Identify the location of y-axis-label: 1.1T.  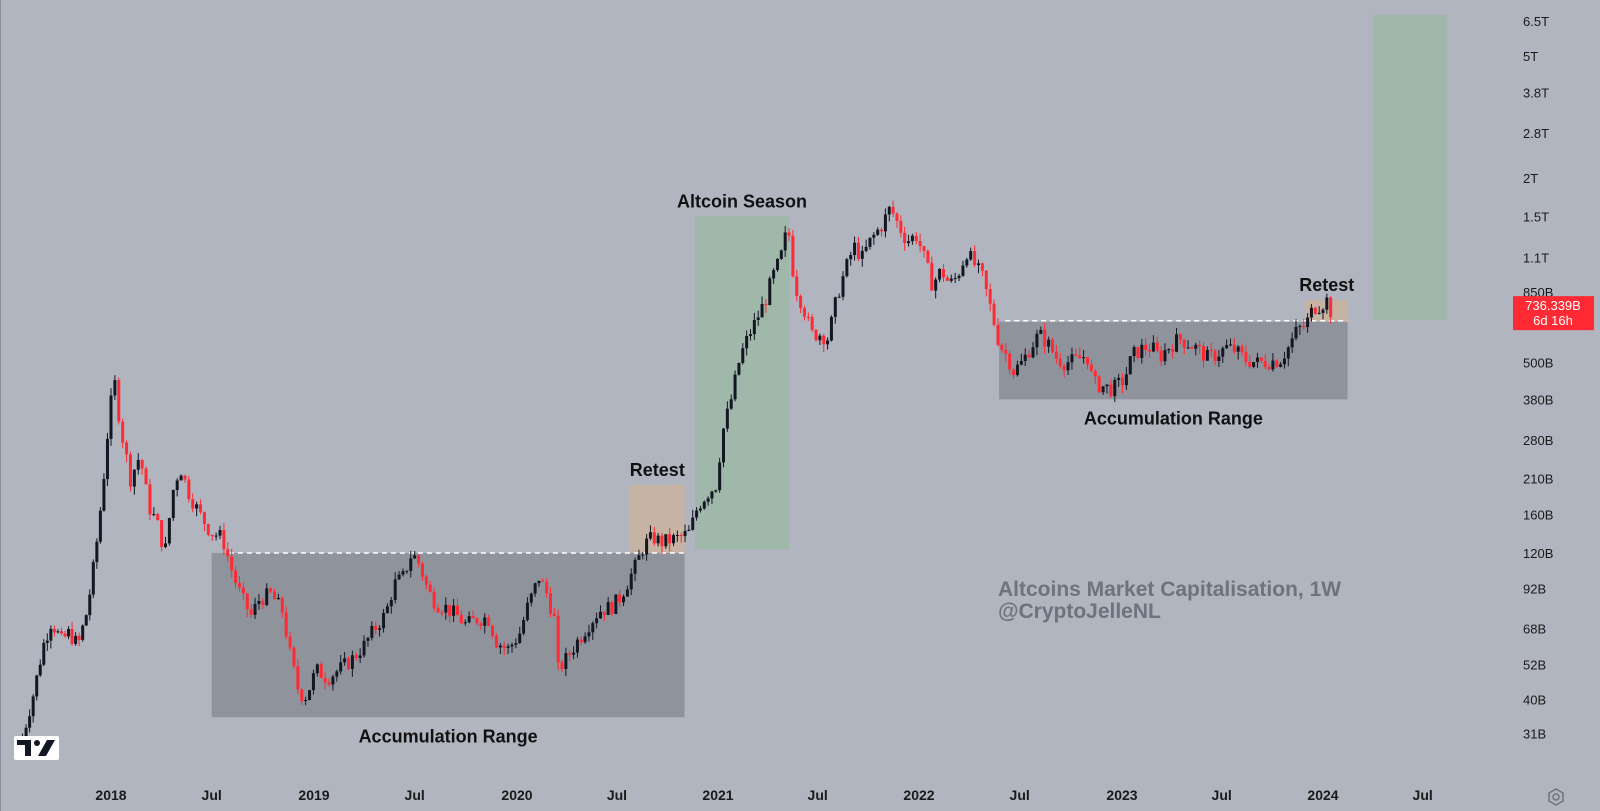
(1536, 258).